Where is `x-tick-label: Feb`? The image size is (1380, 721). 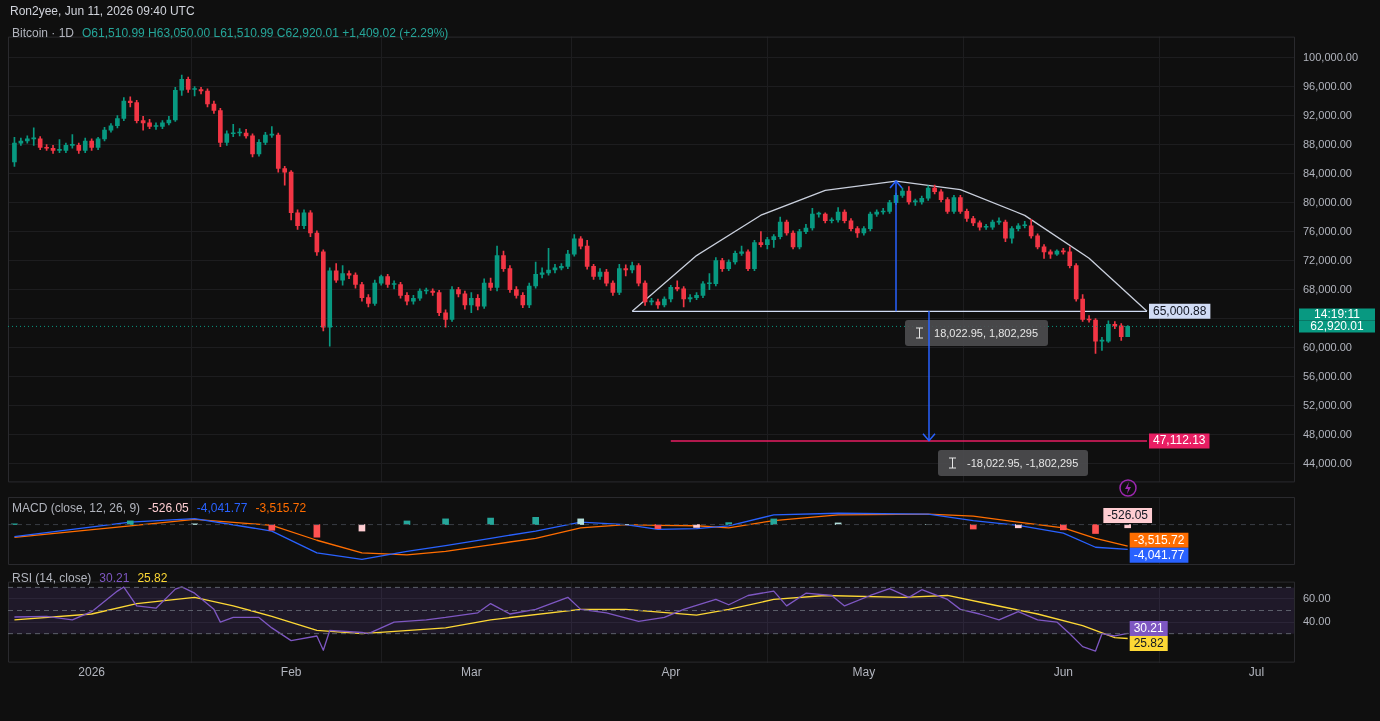
x-tick-label: Feb is located at coordinates (291, 672).